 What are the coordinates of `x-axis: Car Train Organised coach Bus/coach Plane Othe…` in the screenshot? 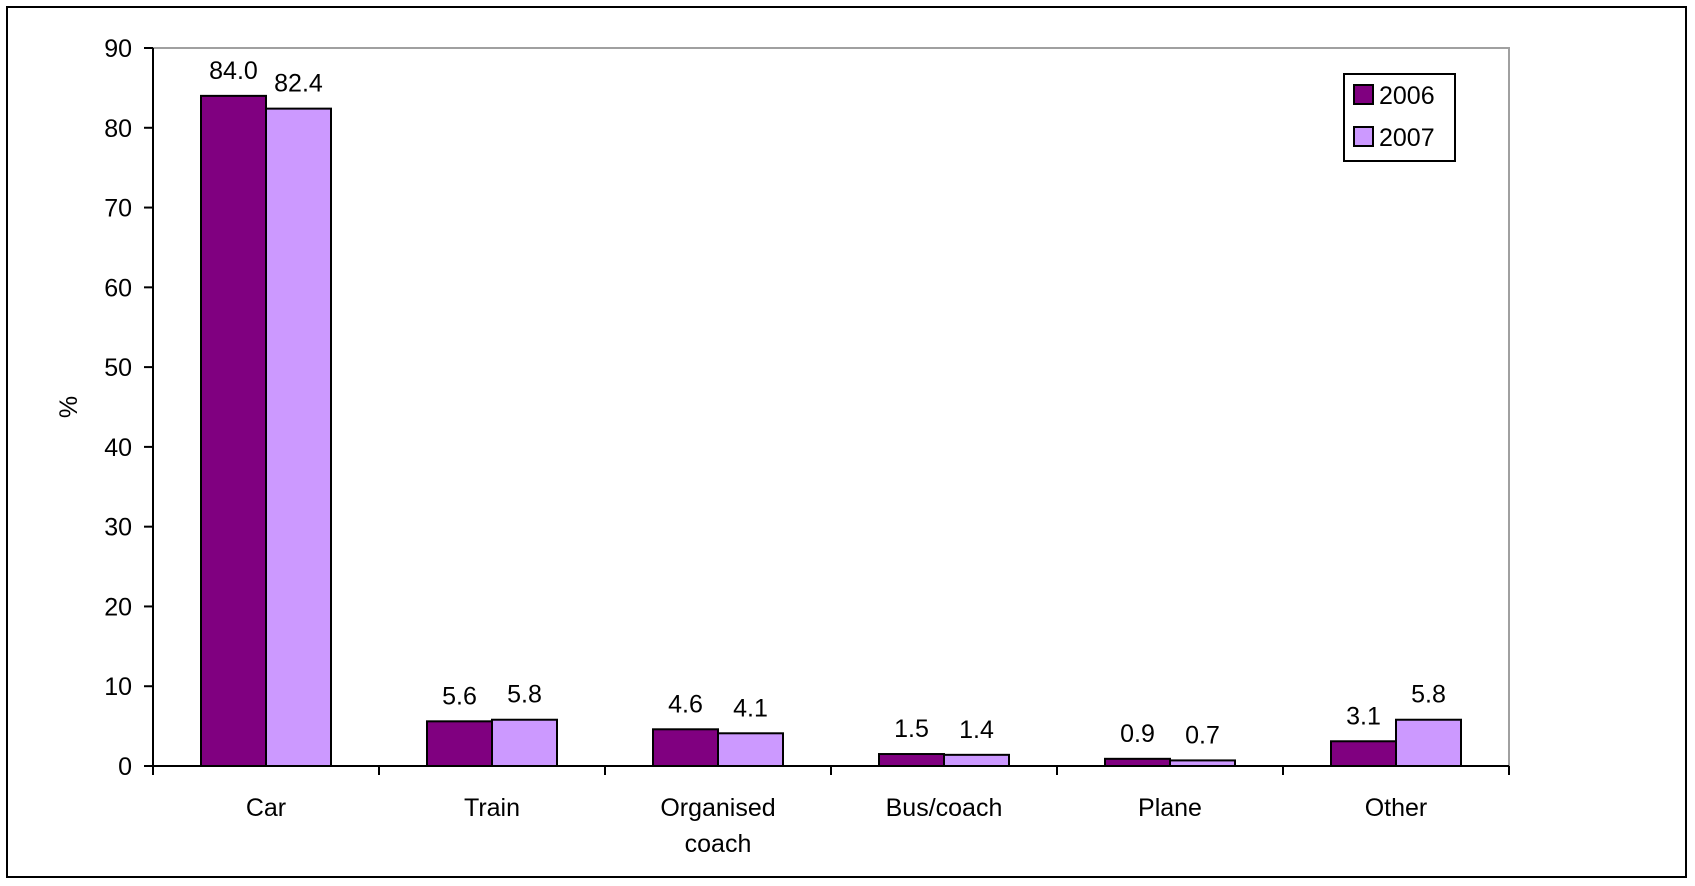 It's located at (831, 811).